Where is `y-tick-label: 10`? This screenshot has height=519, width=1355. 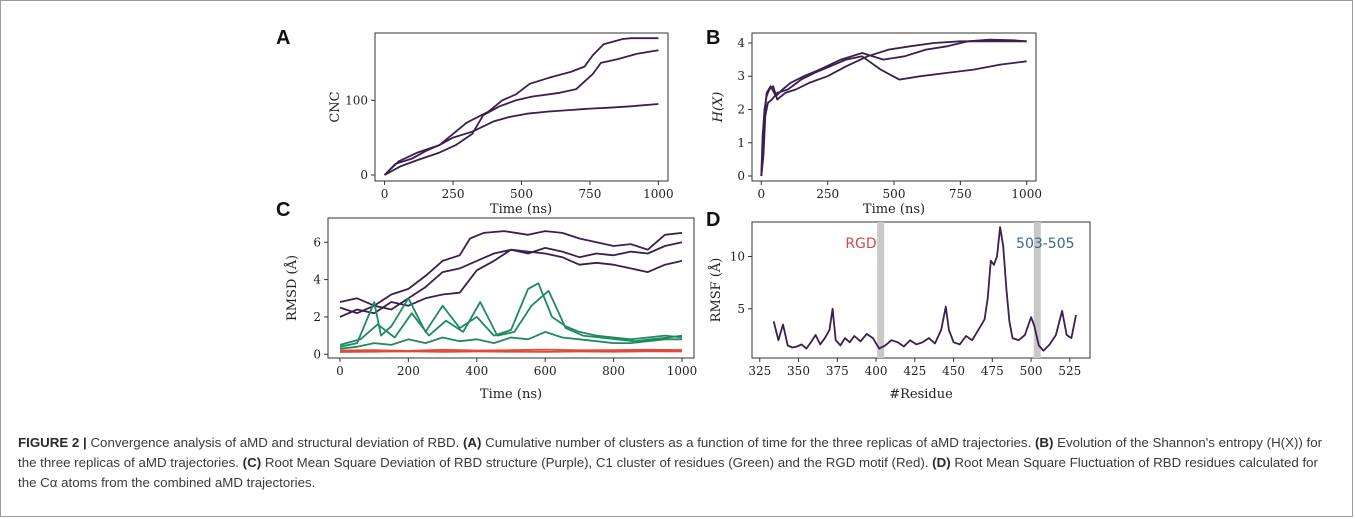
y-tick-label: 10 is located at coordinates (737, 257).